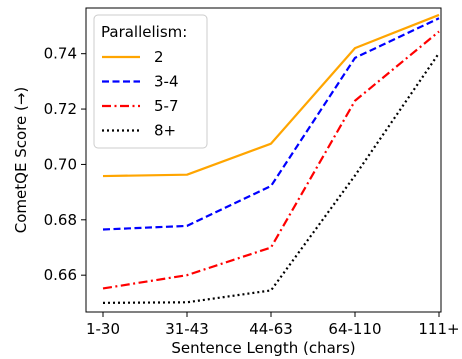 This screenshot has height=359, width=462. What do you see at coordinates (166, 82) in the screenshot?
I see `legend-label-1: 3-4` at bounding box center [166, 82].